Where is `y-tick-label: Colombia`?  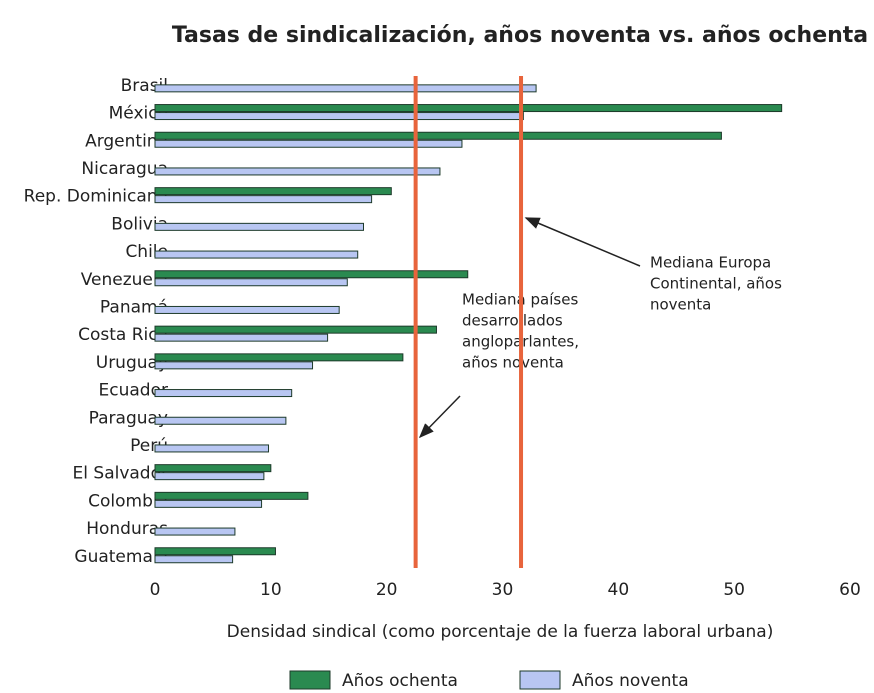 y-tick-label: Colombia is located at coordinates (128, 501).